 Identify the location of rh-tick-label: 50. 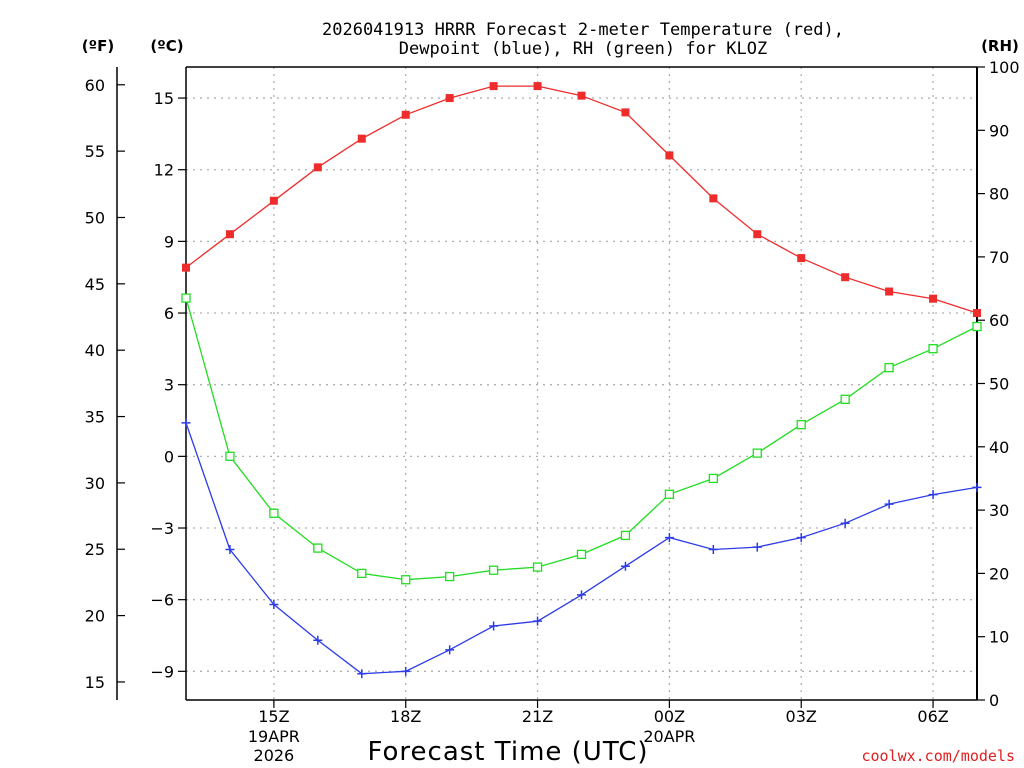
(999, 384).